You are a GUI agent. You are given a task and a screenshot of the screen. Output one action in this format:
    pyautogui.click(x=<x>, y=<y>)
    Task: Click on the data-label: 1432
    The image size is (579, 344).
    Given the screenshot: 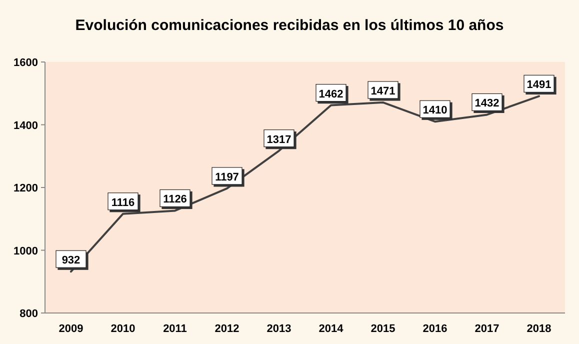 What is the action you would take?
    pyautogui.click(x=487, y=104)
    